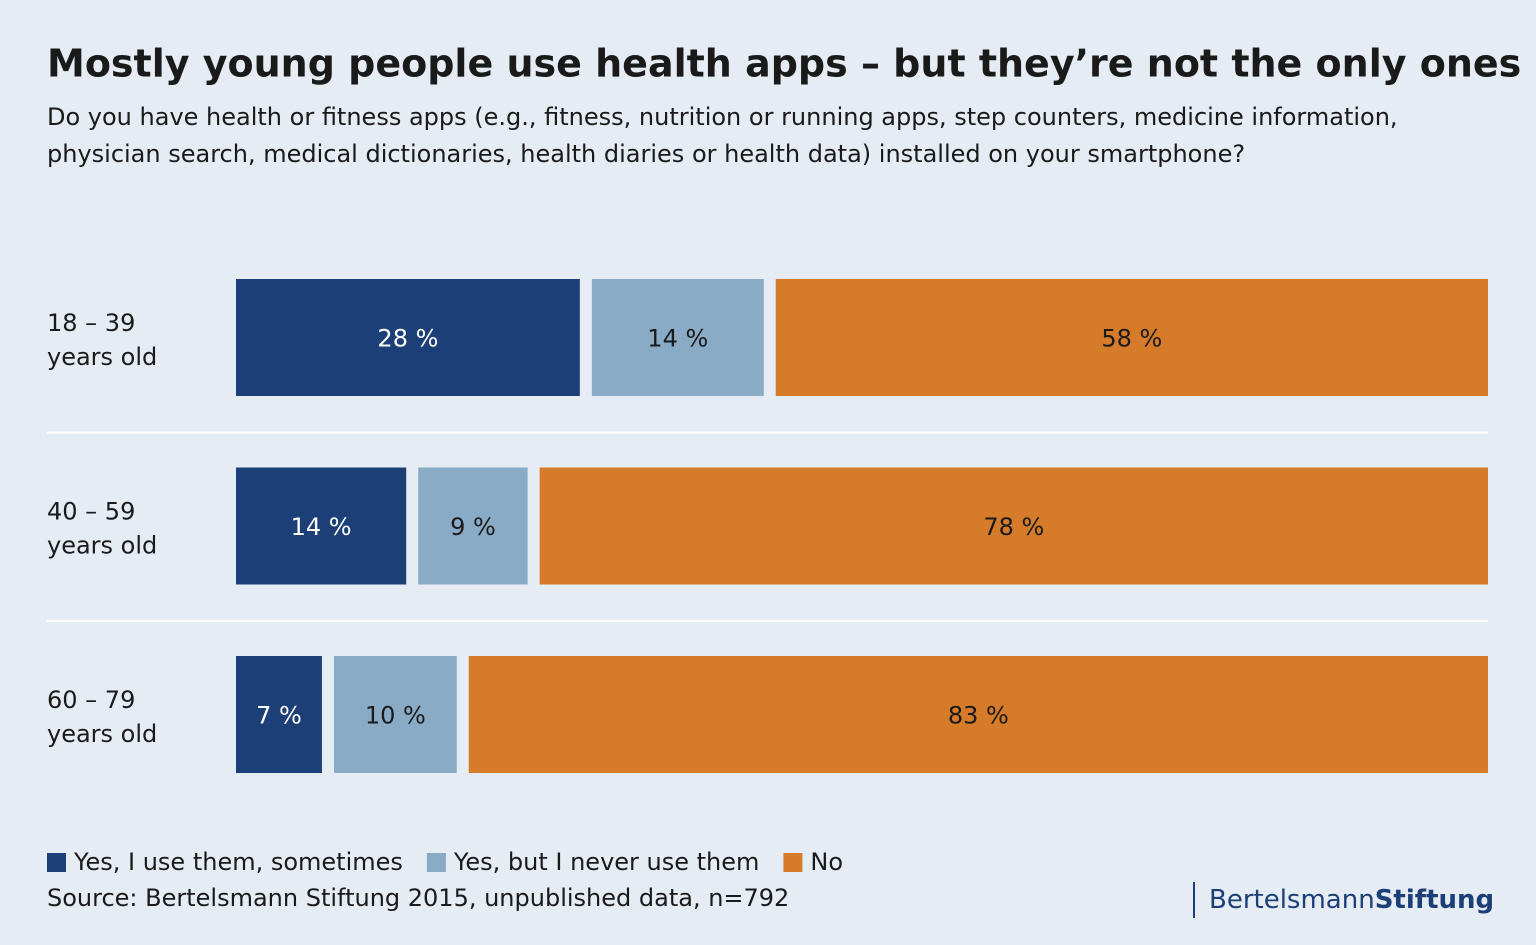  I want to click on legend-label: Yes, but I never use them, so click(606, 862).